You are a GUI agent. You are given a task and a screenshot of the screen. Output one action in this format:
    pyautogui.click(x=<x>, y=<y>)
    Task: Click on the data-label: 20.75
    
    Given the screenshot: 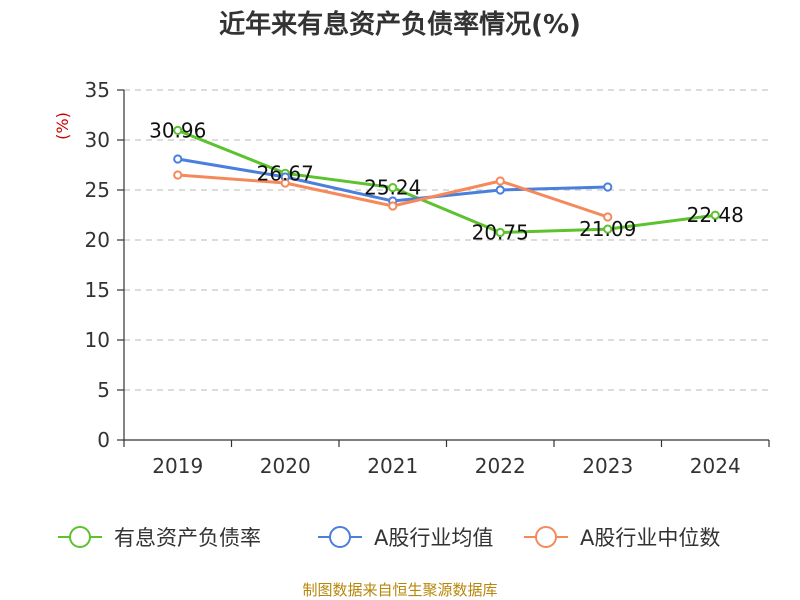 What is the action you would take?
    pyautogui.click(x=500, y=233)
    